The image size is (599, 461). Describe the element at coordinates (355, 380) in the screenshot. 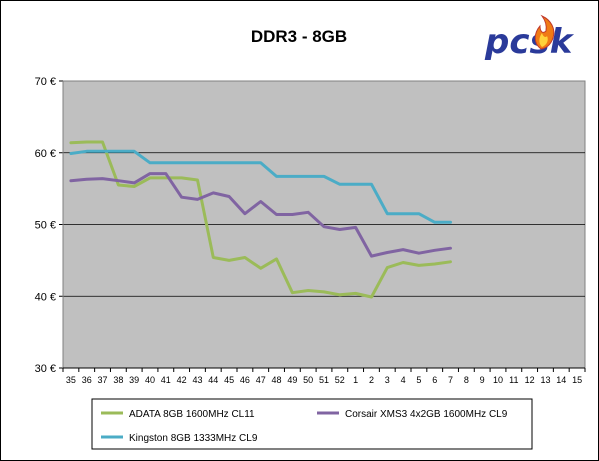

I see `x-tick-label: 1` at that location.